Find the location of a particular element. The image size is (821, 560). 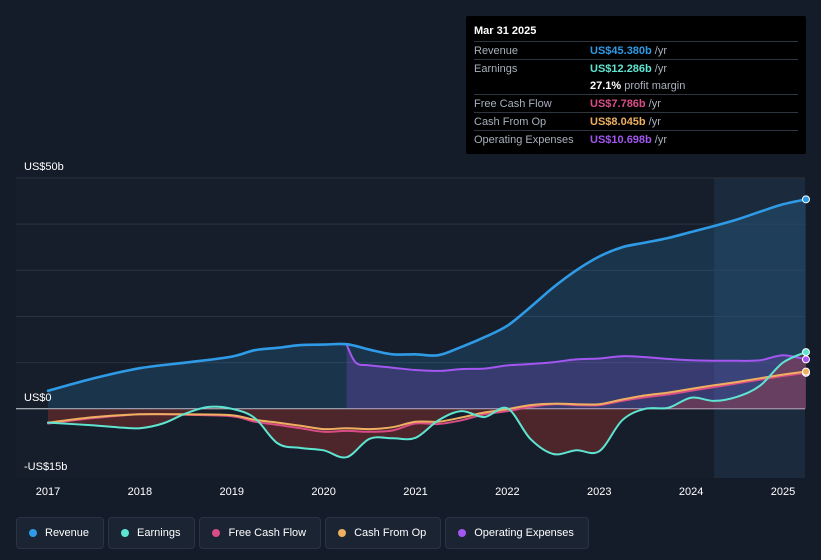

legend-label: Operating Expenses is located at coordinates (524, 533).